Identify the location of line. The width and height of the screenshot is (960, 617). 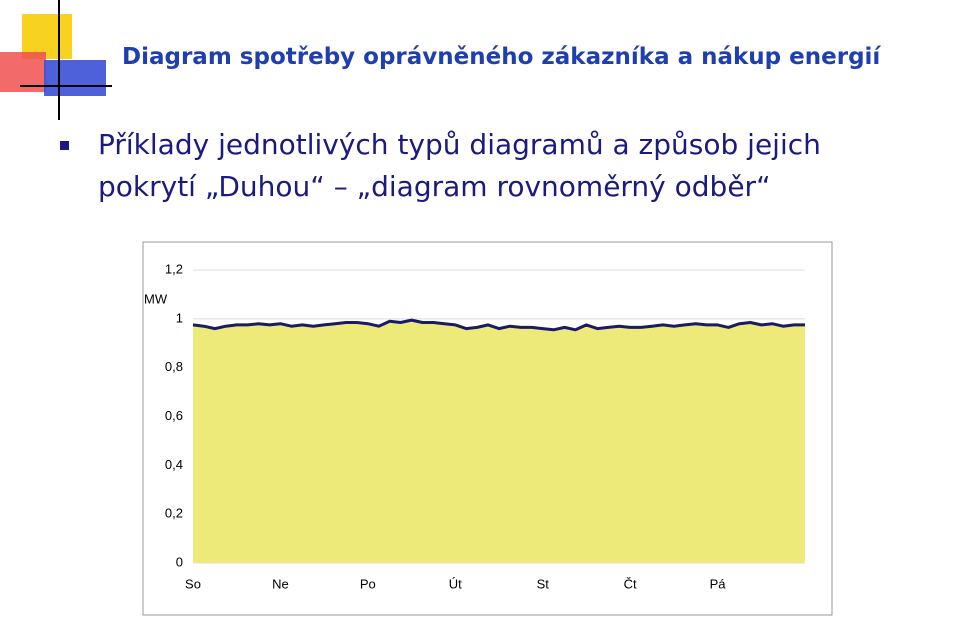
(498, 325).